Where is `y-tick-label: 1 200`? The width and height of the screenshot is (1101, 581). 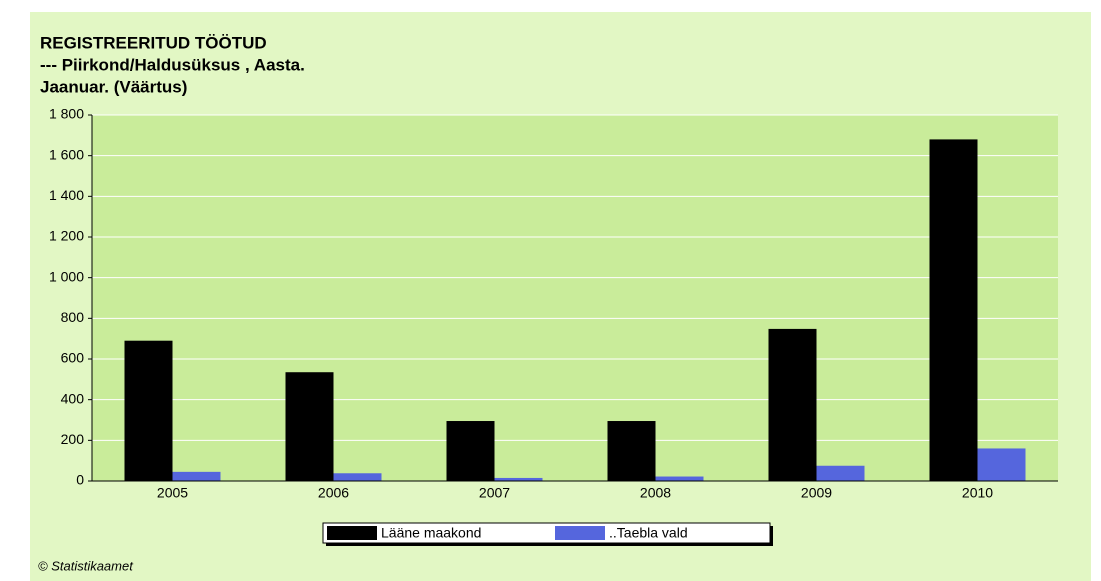 y-tick-label: 1 200 is located at coordinates (66, 236).